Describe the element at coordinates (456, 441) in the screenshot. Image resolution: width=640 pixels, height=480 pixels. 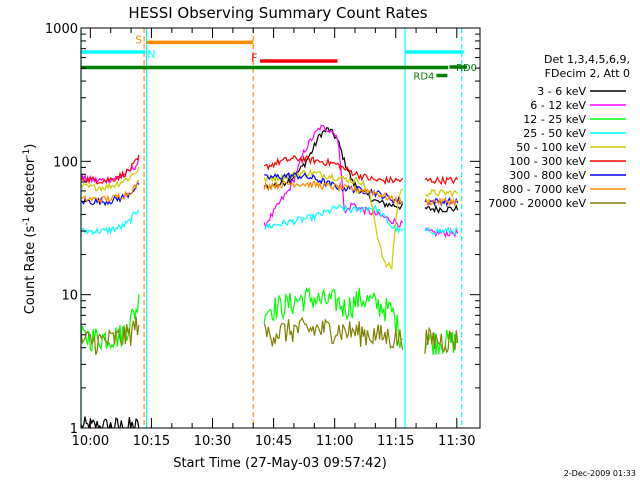
I see `x-tick-label-6: 11:30` at that location.